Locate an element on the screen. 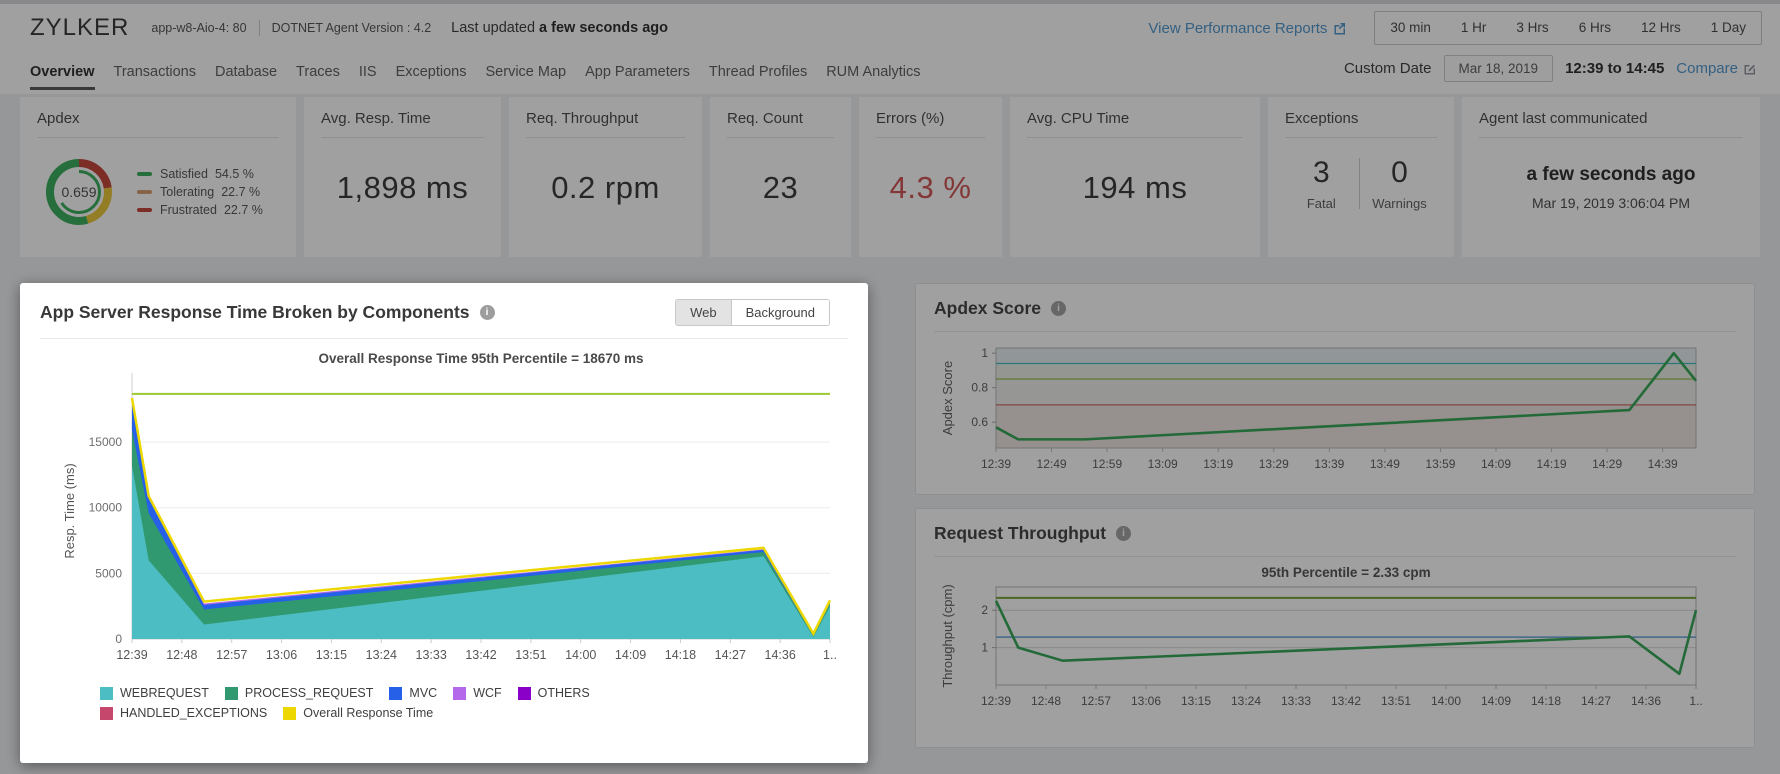 The height and width of the screenshot is (774, 1780). x-tick-label: 13:51 is located at coordinates (530, 655).